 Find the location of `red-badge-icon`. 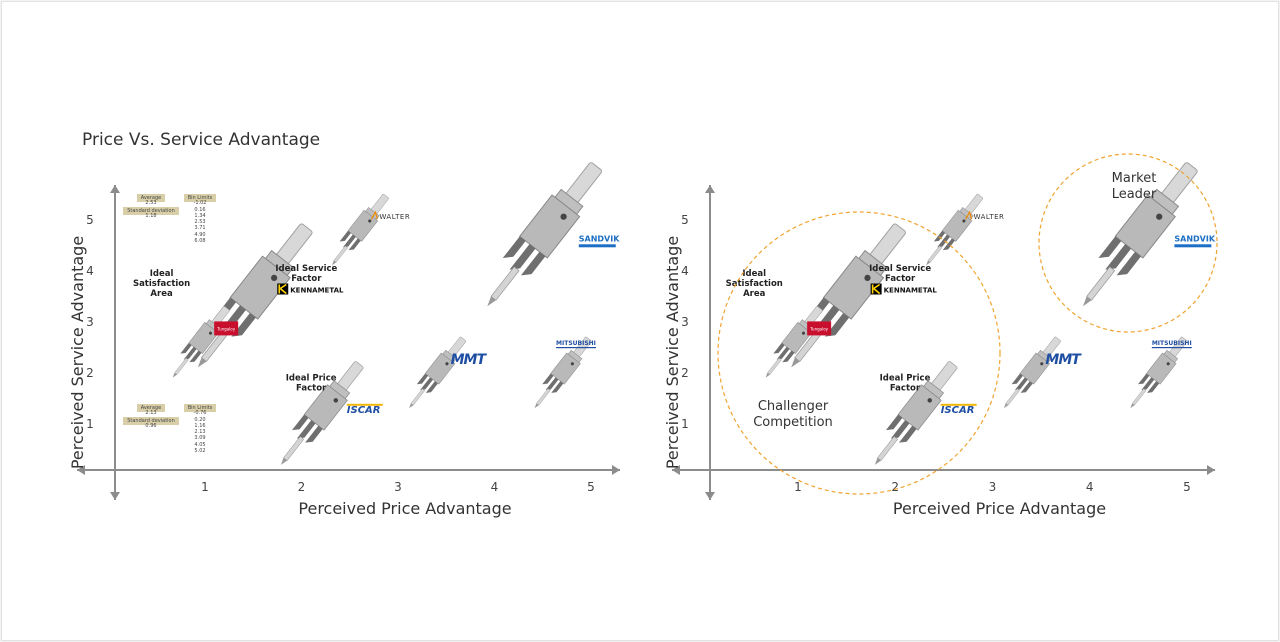

red-badge-icon is located at coordinates (226, 328).